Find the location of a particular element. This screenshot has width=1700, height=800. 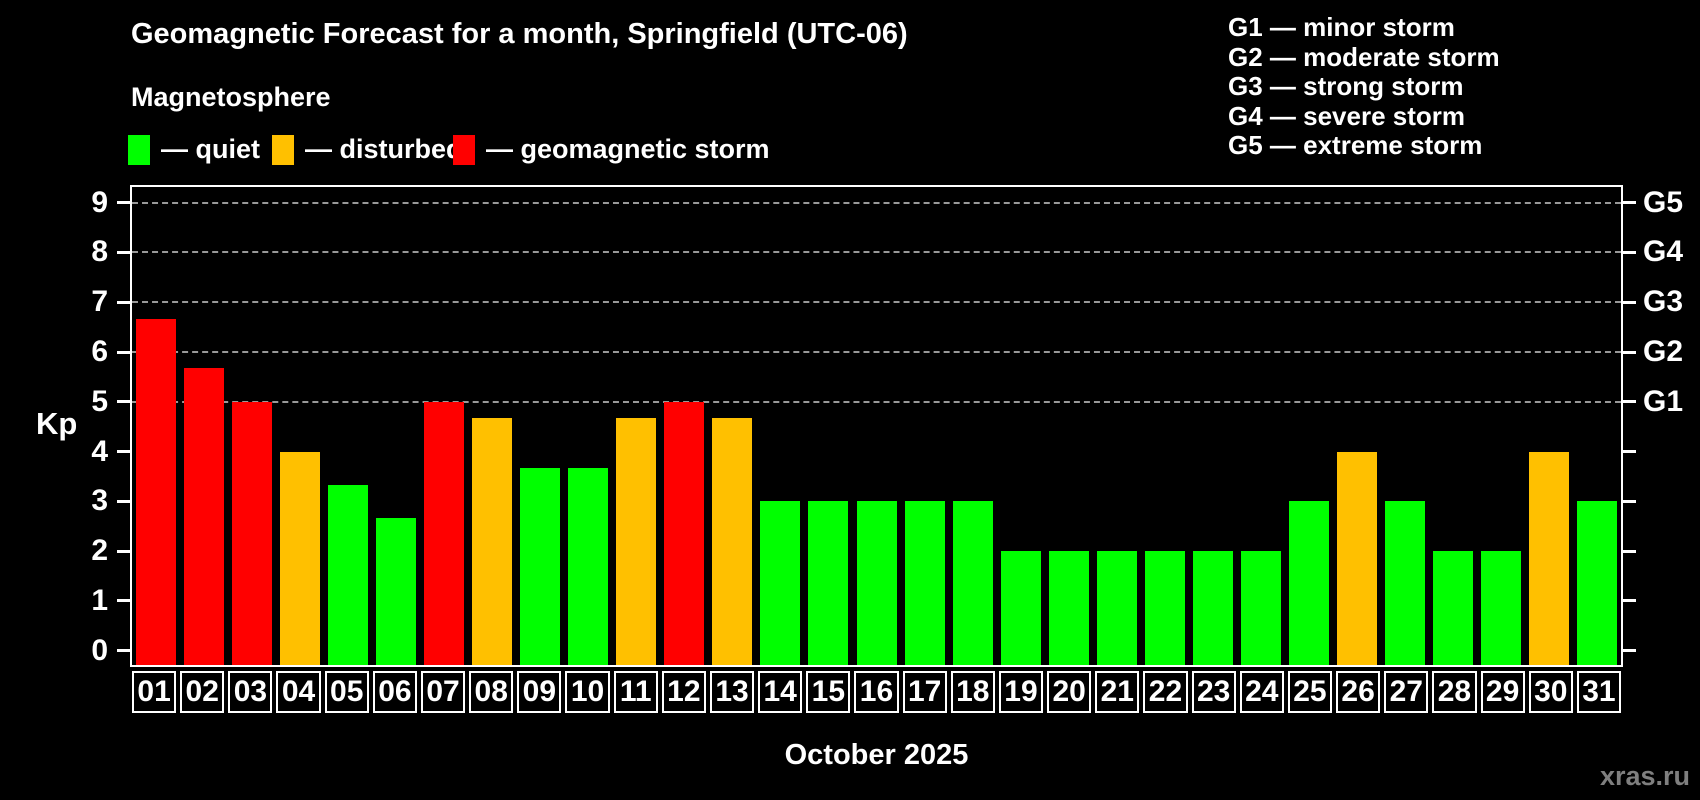

right-tick-kp9 is located at coordinates (1629, 203).